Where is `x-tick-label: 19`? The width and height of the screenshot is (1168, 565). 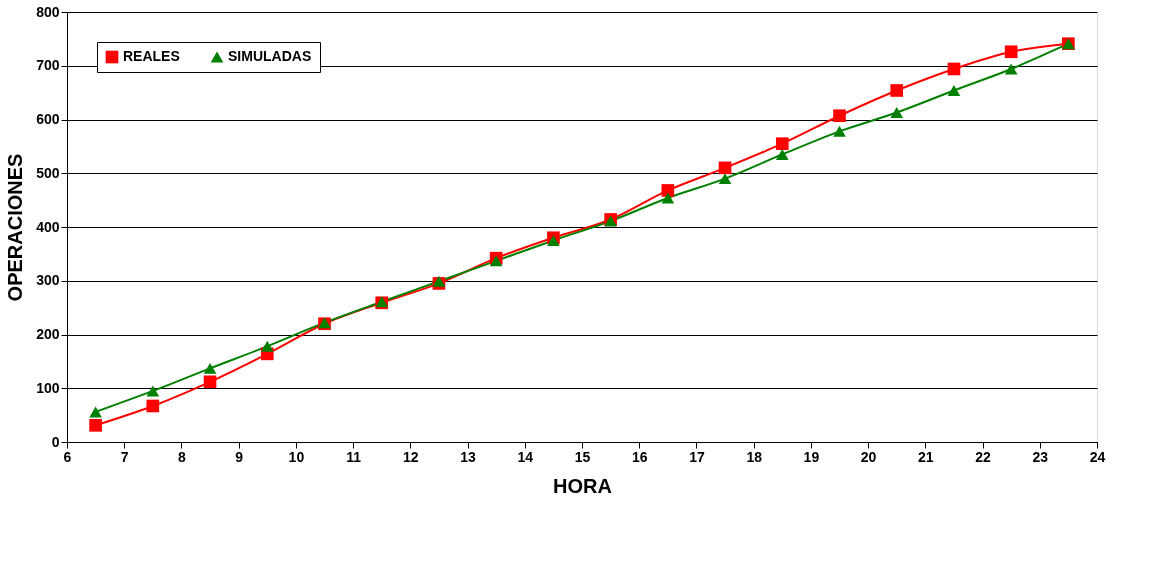 x-tick-label: 19 is located at coordinates (811, 456).